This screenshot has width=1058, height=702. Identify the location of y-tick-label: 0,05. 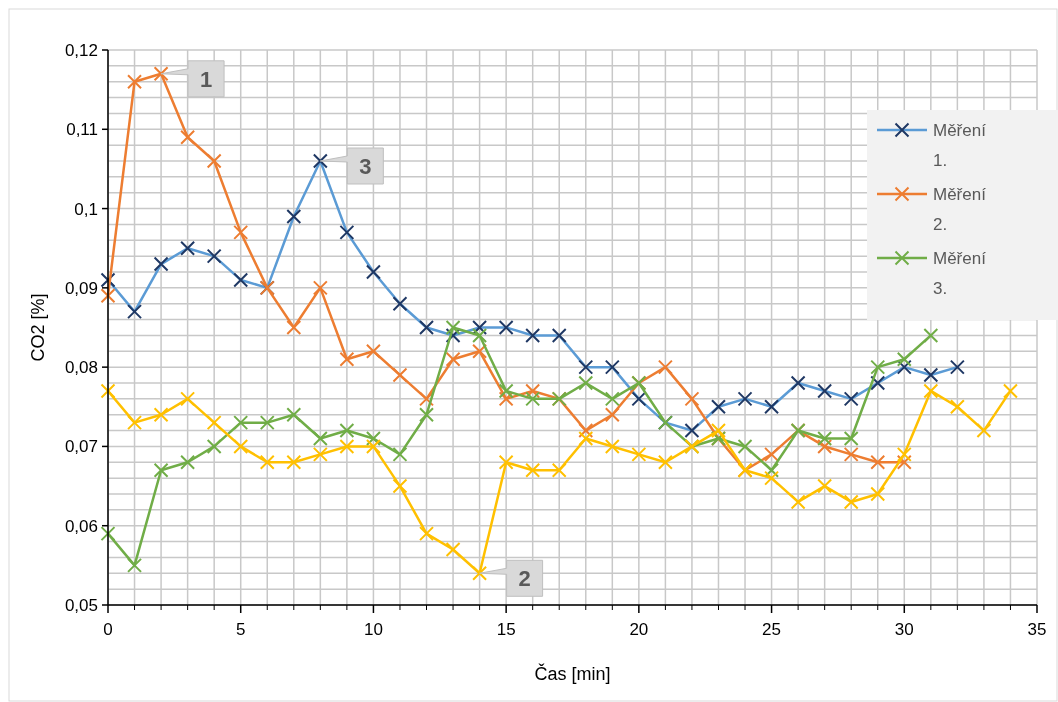
(81, 605).